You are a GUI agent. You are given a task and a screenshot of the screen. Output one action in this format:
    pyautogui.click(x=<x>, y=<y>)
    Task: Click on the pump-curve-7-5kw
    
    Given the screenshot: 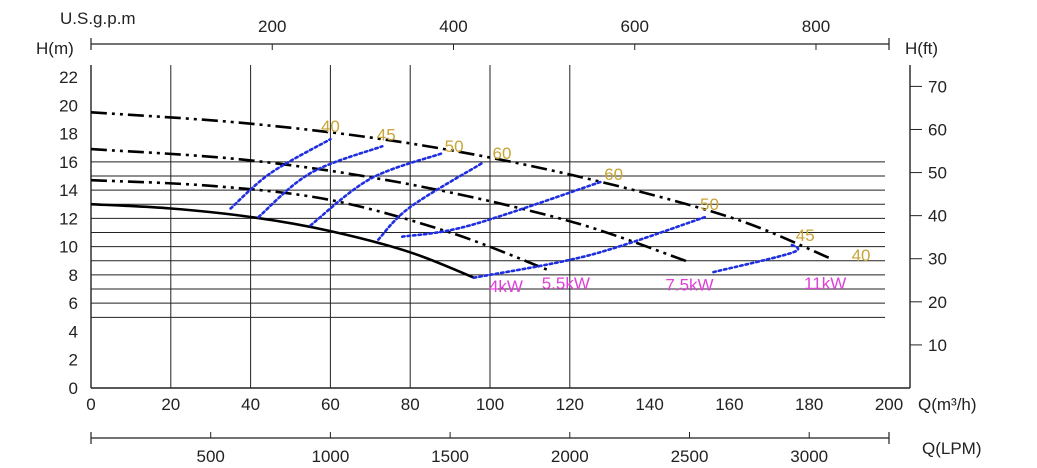 What is the action you would take?
    pyautogui.click(x=390, y=205)
    